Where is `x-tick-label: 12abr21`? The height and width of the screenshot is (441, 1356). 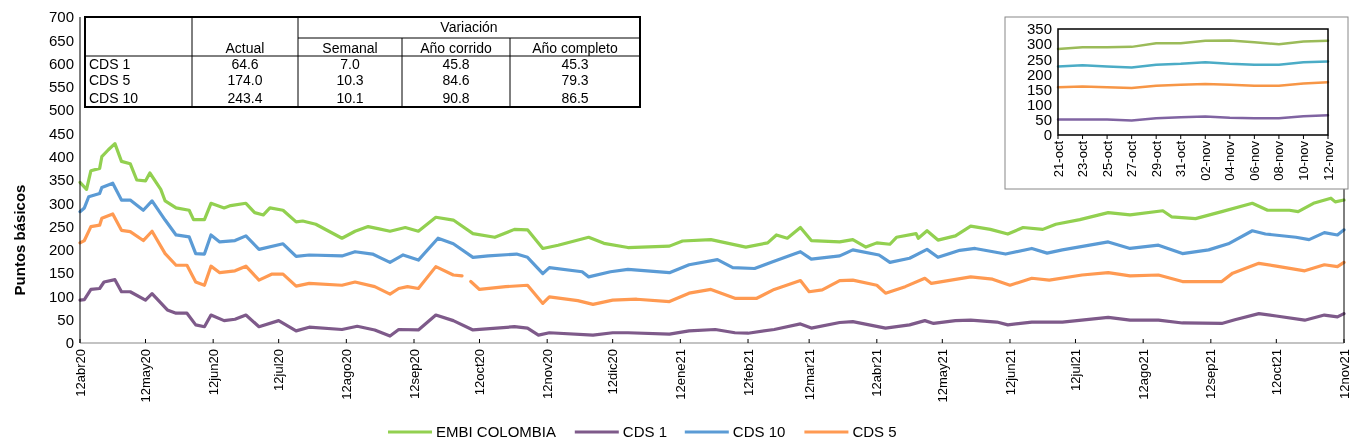 x-tick-label: 12abr21 is located at coordinates (877, 373).